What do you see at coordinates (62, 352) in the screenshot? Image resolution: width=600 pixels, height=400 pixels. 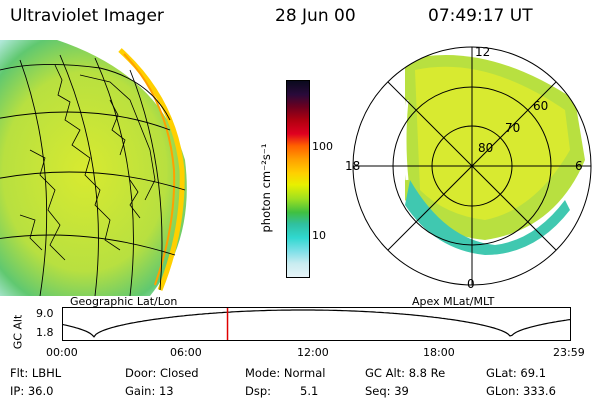 I see `altitude-xtick-0000: 00:00` at bounding box center [62, 352].